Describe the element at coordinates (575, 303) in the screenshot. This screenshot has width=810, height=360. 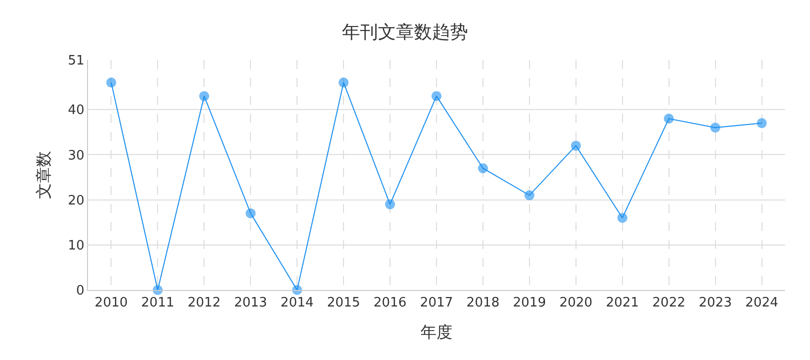
I see `x-tick-label: 2020` at that location.